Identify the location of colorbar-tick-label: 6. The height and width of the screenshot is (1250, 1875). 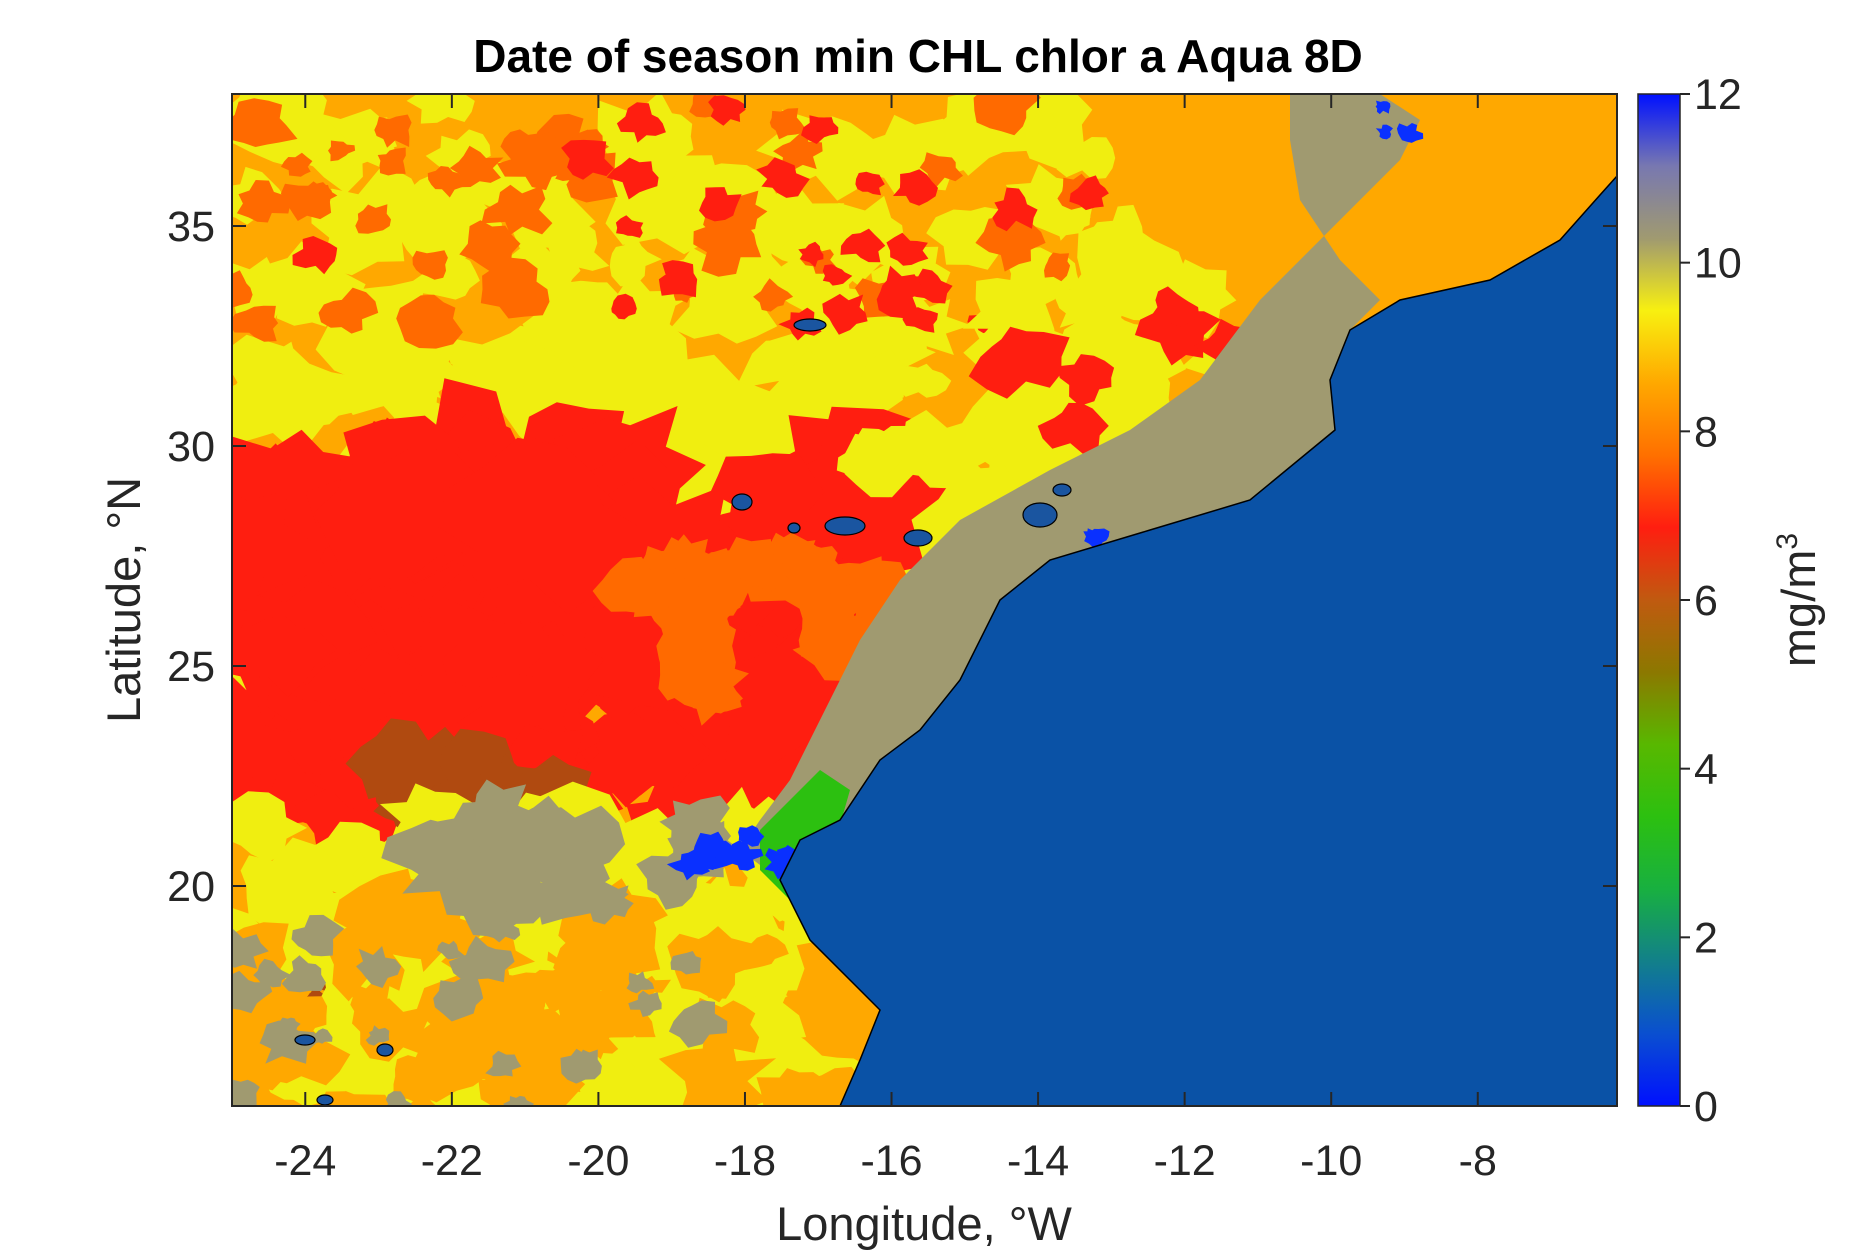
(1706, 601).